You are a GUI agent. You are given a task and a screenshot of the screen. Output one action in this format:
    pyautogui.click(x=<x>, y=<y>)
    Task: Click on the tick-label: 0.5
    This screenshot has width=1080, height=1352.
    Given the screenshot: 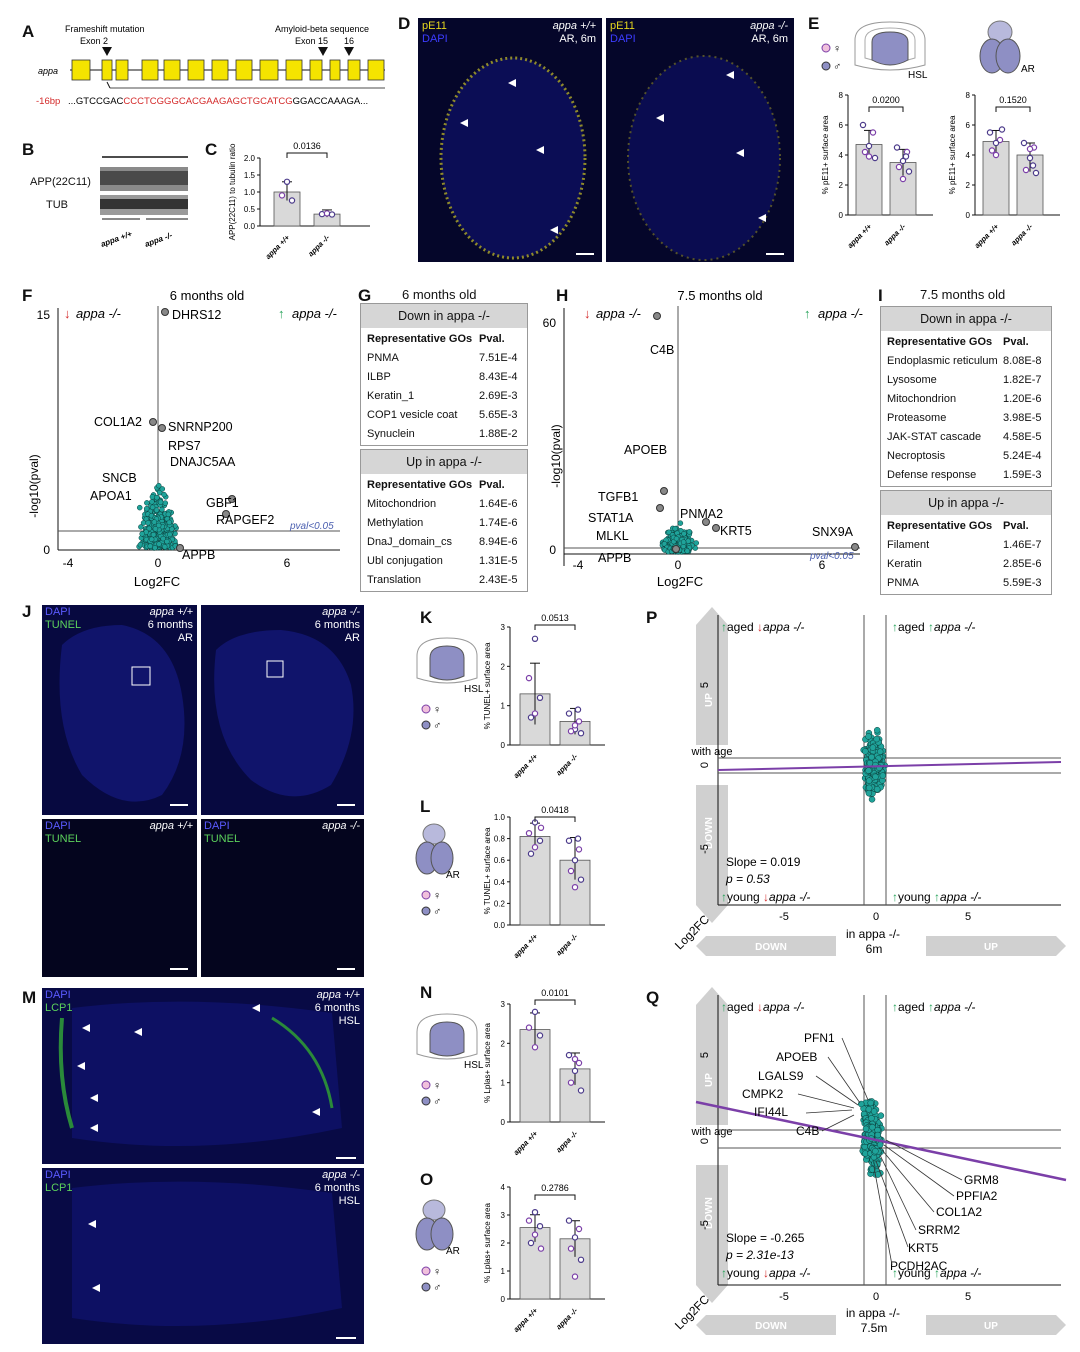 What is the action you would take?
    pyautogui.click(x=250, y=209)
    